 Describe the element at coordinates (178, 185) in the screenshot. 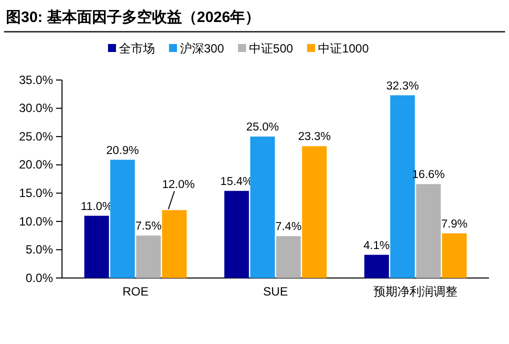

I see `text: 12.0%` at that location.